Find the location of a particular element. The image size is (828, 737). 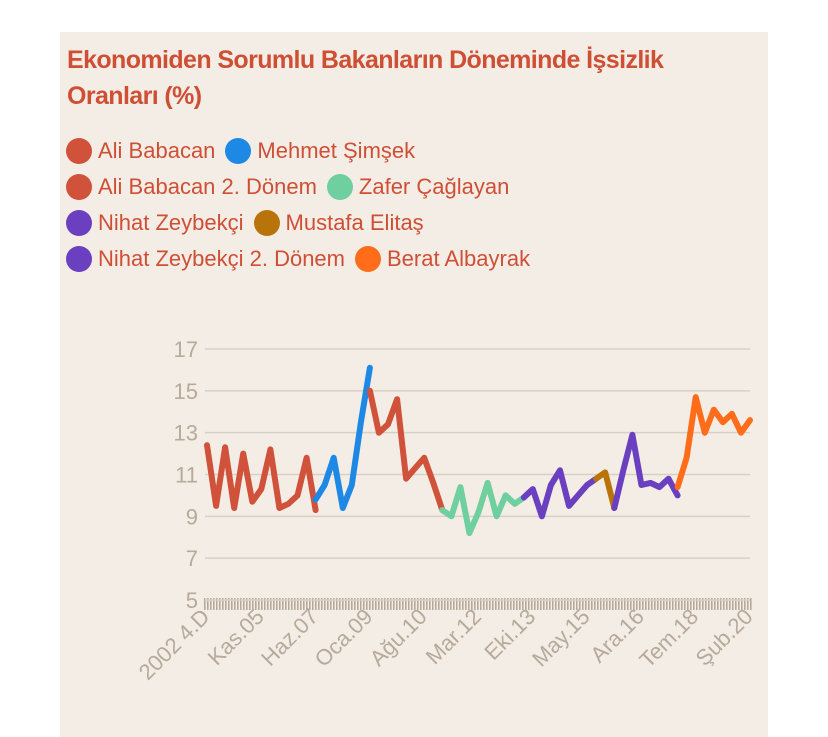

legend-label: Ali Babacan is located at coordinates (157, 150).